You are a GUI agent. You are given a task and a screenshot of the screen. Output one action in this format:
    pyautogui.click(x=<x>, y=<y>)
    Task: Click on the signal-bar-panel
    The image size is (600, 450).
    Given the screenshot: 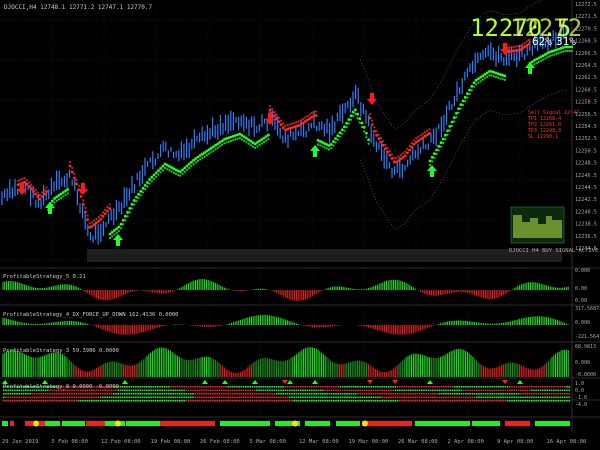 What is the action you would take?
    pyautogui.click(x=286, y=423)
    